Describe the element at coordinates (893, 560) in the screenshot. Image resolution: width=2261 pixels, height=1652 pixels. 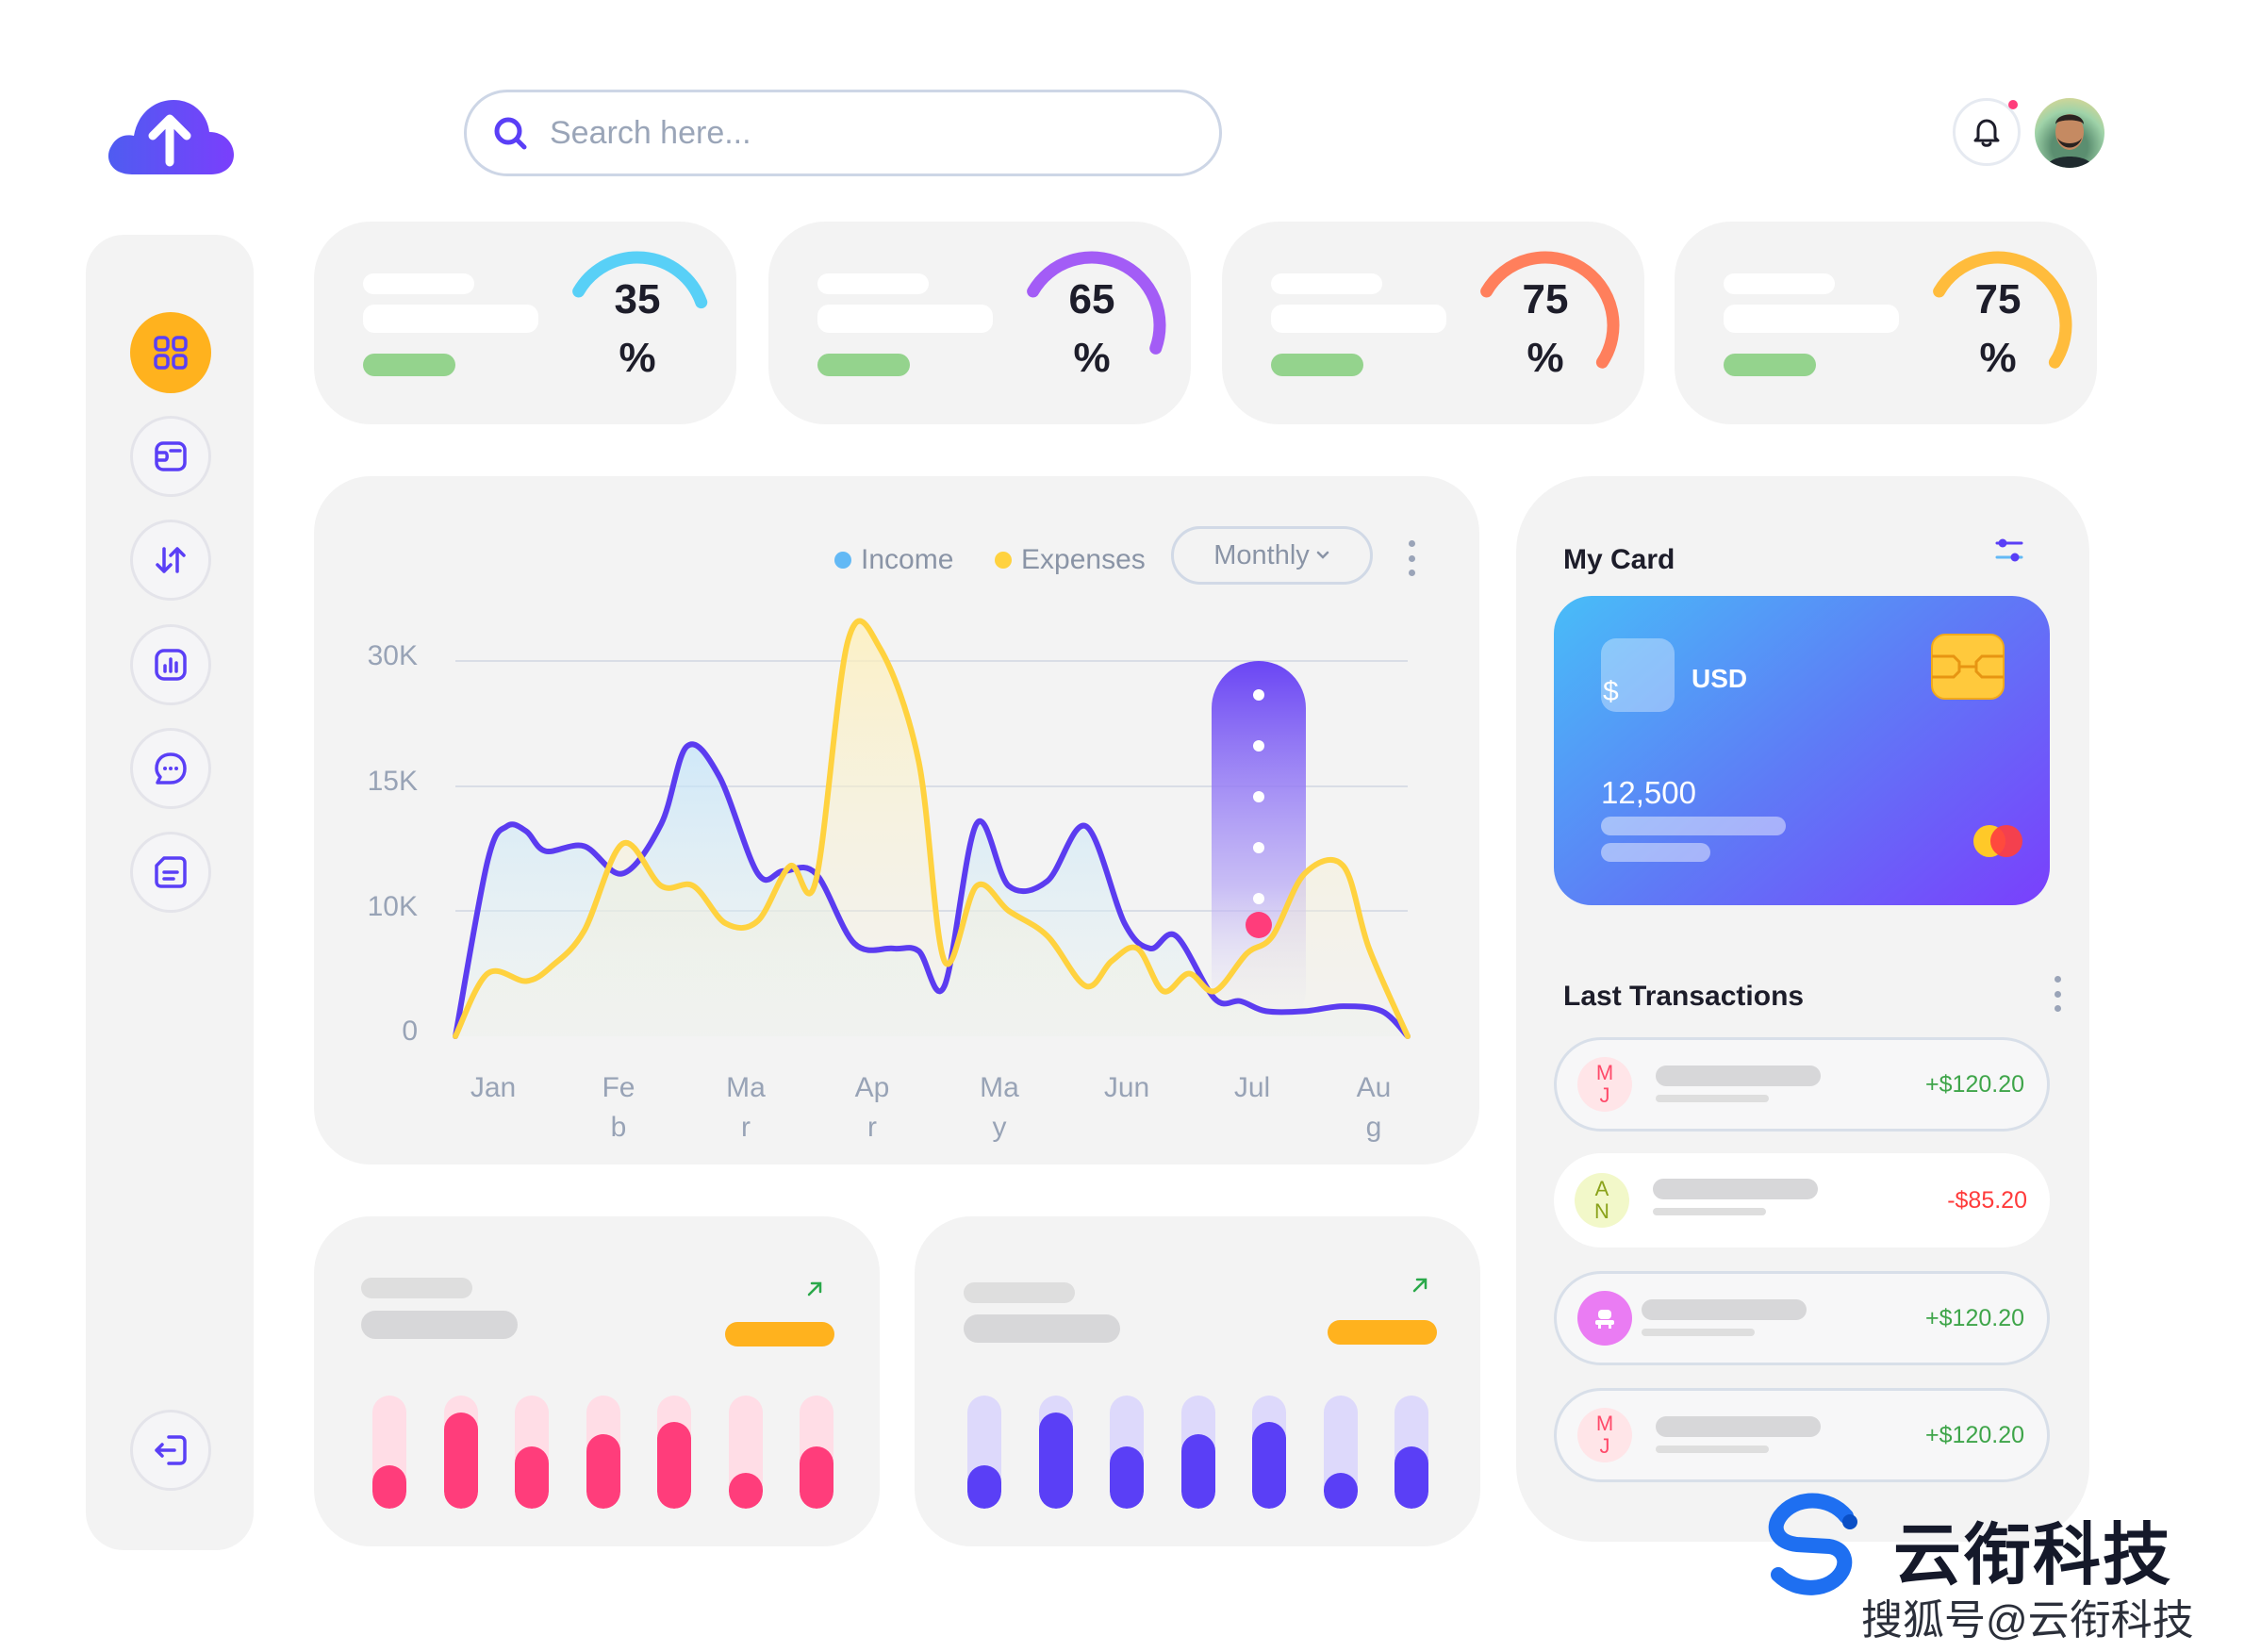
I see `legend-income: Income` at that location.